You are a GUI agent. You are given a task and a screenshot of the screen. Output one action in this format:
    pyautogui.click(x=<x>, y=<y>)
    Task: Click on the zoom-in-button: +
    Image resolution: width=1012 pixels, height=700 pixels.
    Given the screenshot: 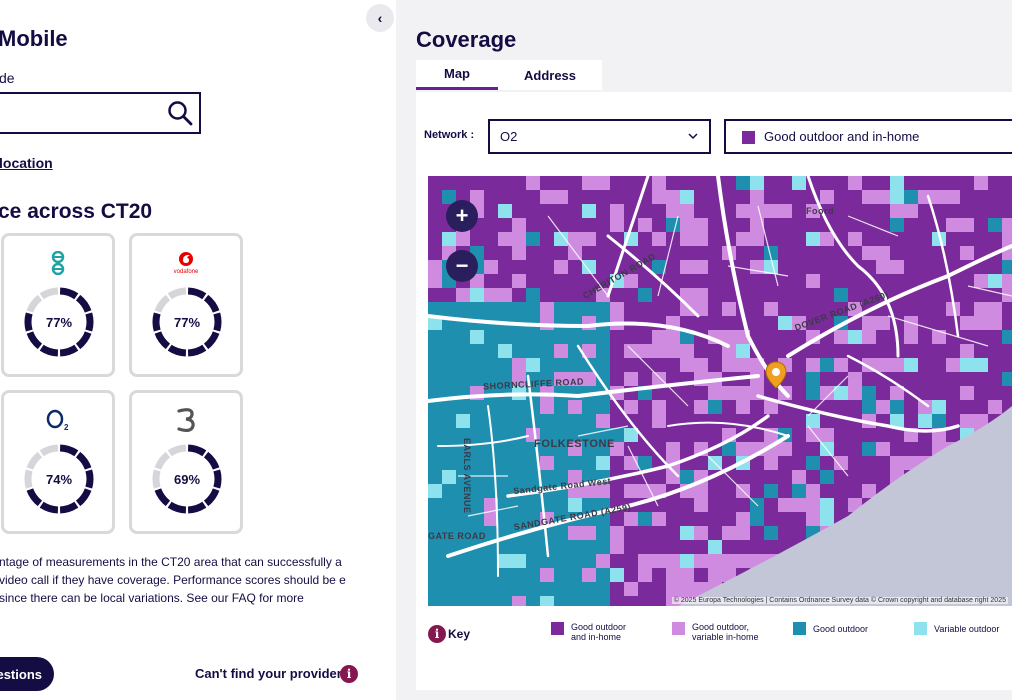 What is the action you would take?
    pyautogui.click(x=462, y=216)
    